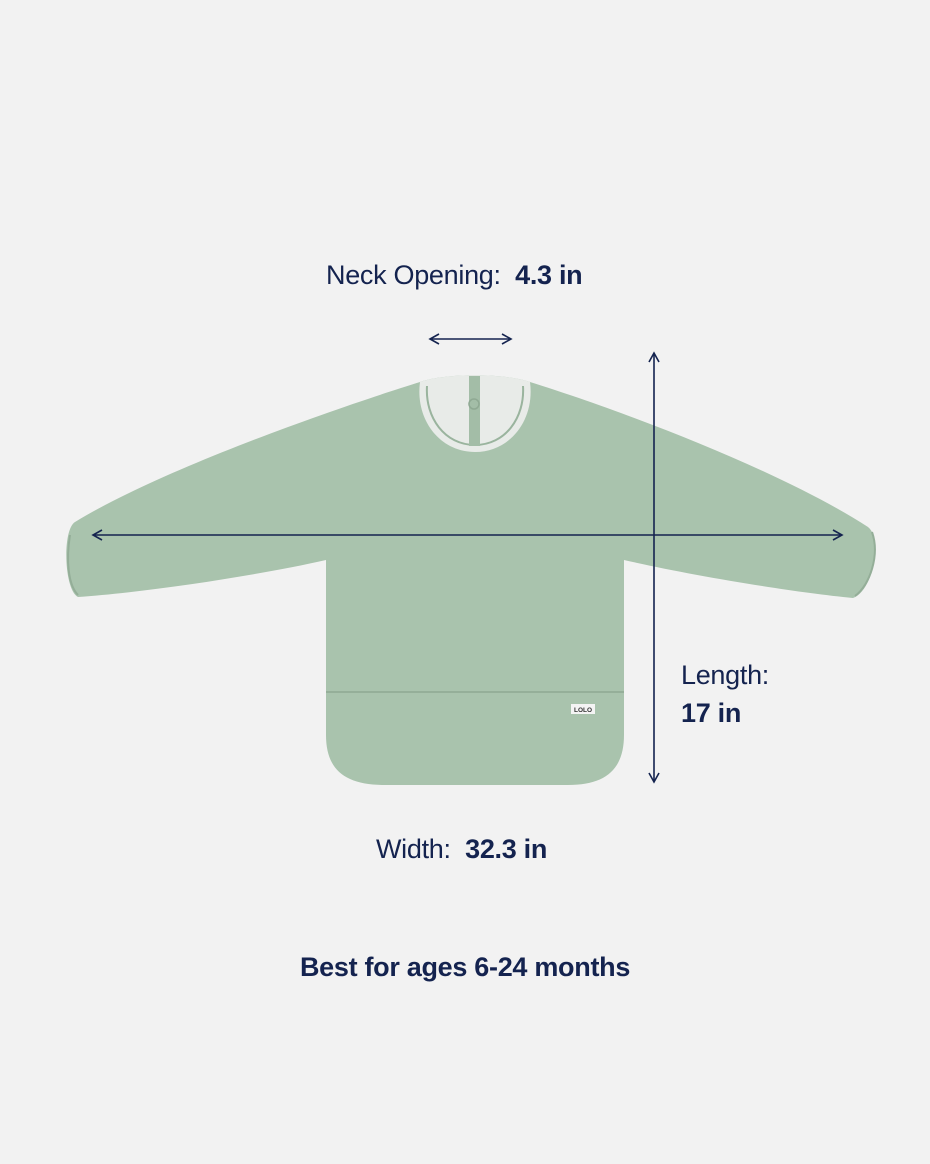  I want to click on length-label: Length:, so click(725, 675).